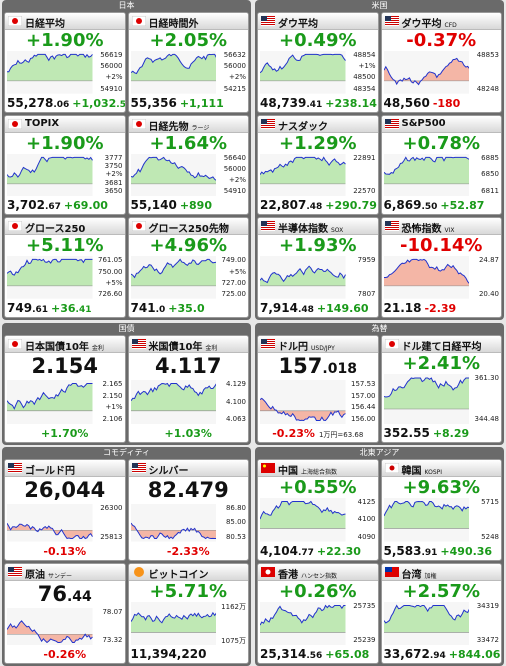 This screenshot has width=506, height=666. I want to click on price-decimal: .91, so click(429, 552).